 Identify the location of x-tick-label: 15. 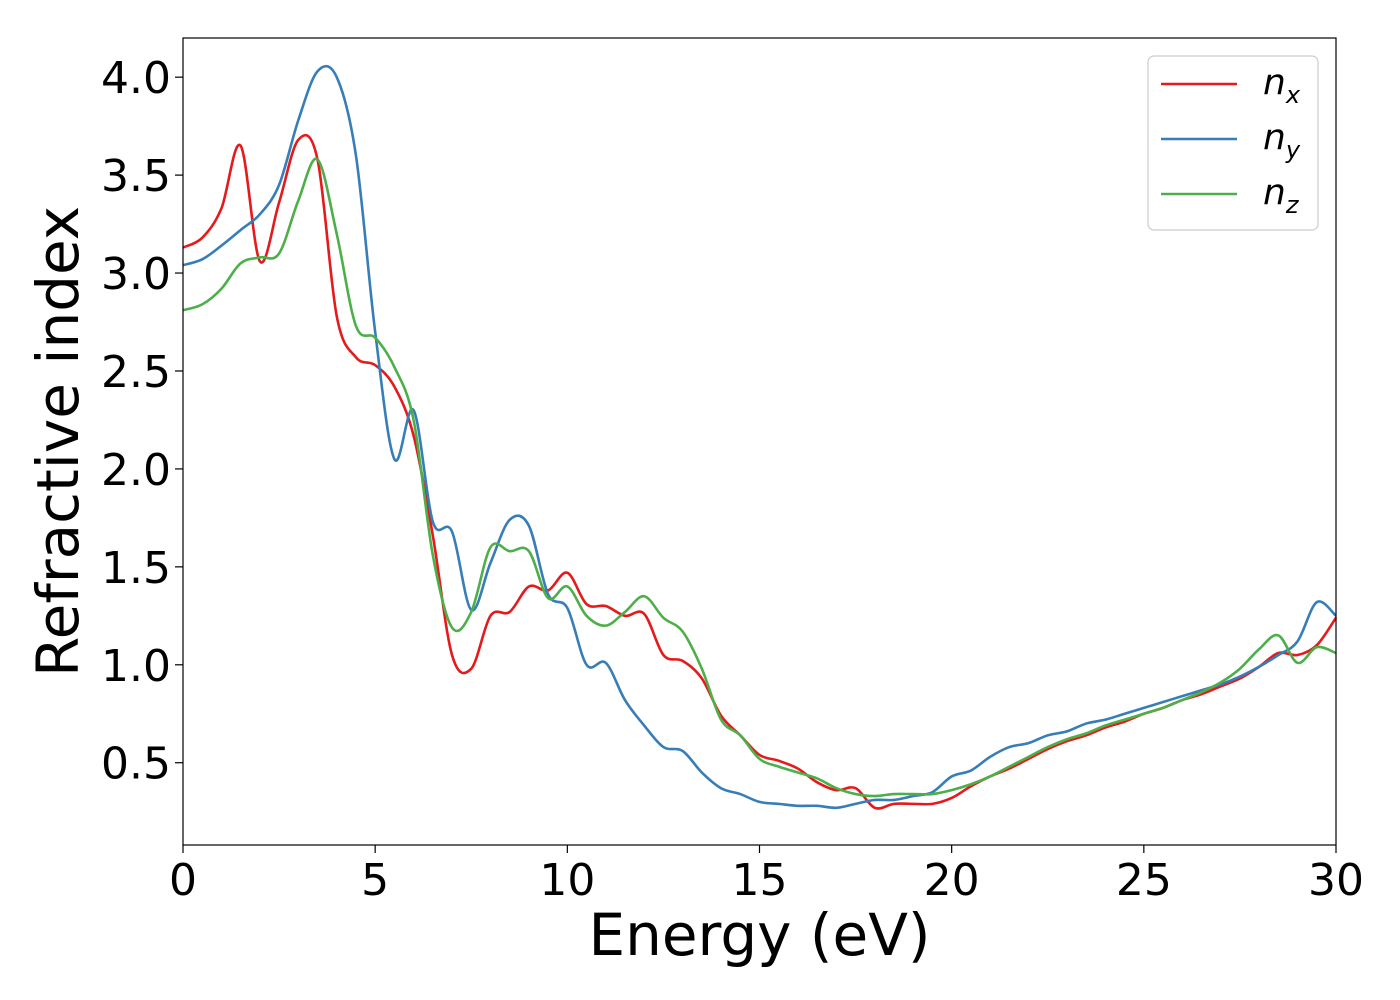
(760, 880).